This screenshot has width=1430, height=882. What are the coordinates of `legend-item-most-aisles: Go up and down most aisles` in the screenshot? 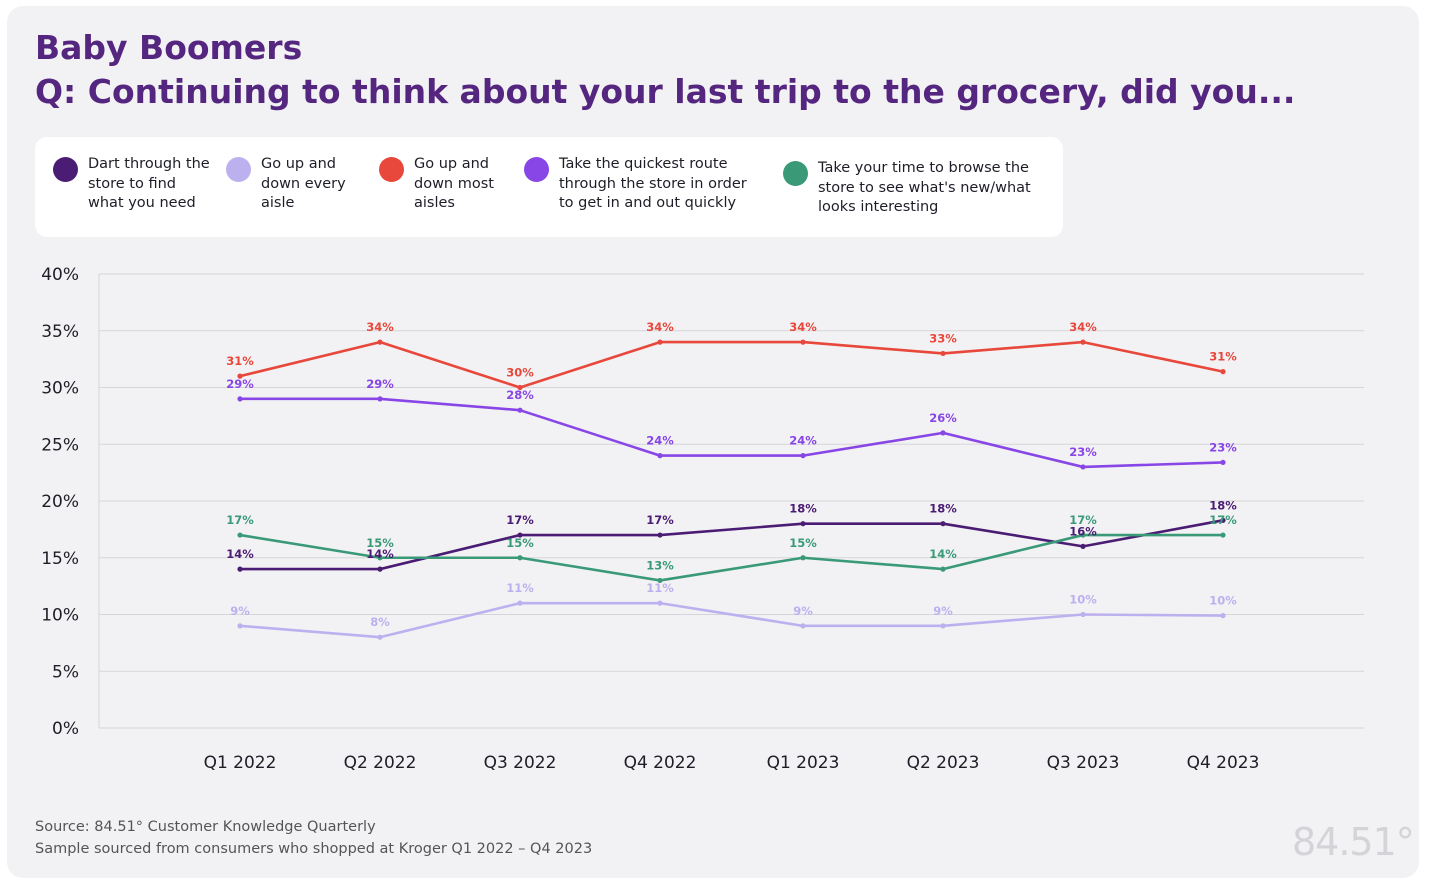 It's located at (444, 184).